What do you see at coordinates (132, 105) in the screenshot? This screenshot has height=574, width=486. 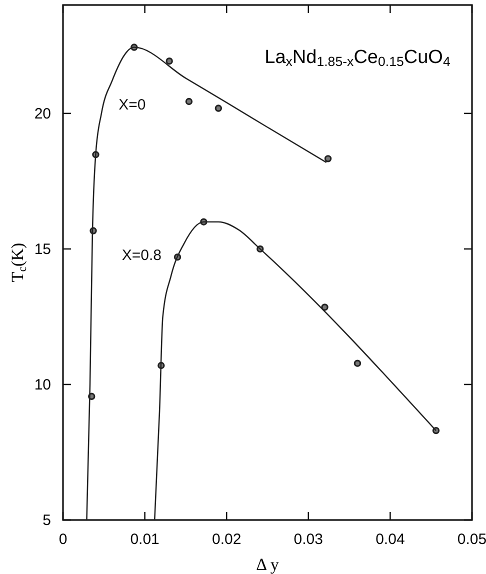 I see `text: X=0` at bounding box center [132, 105].